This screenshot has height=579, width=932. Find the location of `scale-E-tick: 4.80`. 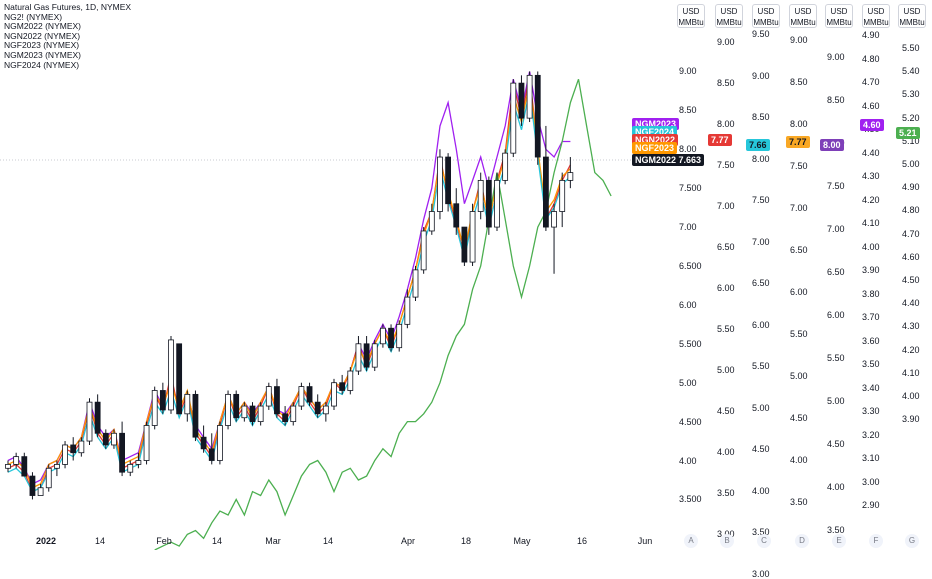

scale-E-tick: 4.80 is located at coordinates (871, 58).